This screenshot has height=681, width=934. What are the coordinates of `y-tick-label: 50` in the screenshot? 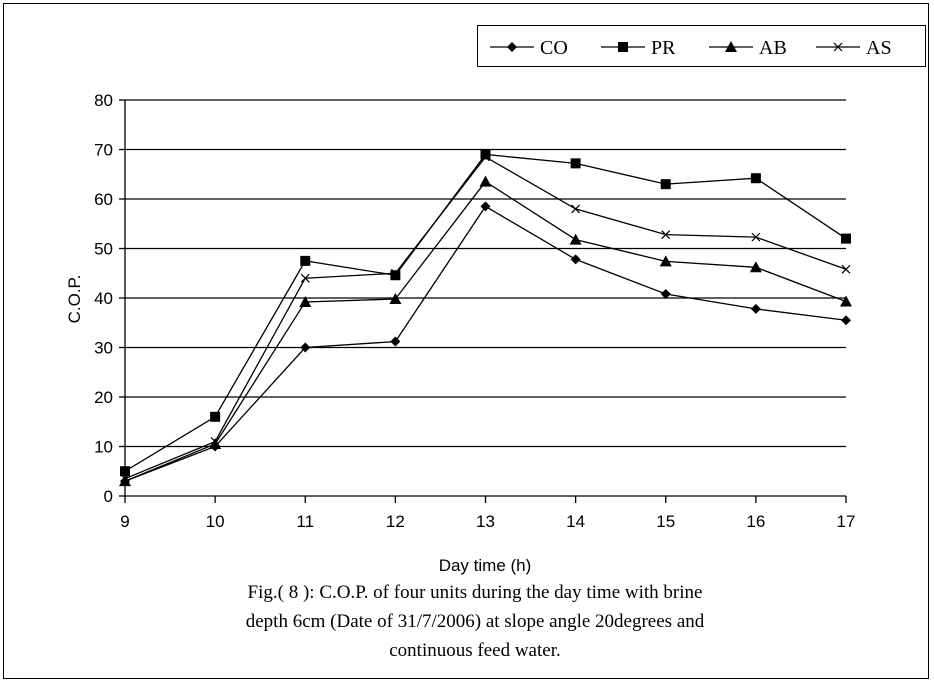 It's located at (103, 249).